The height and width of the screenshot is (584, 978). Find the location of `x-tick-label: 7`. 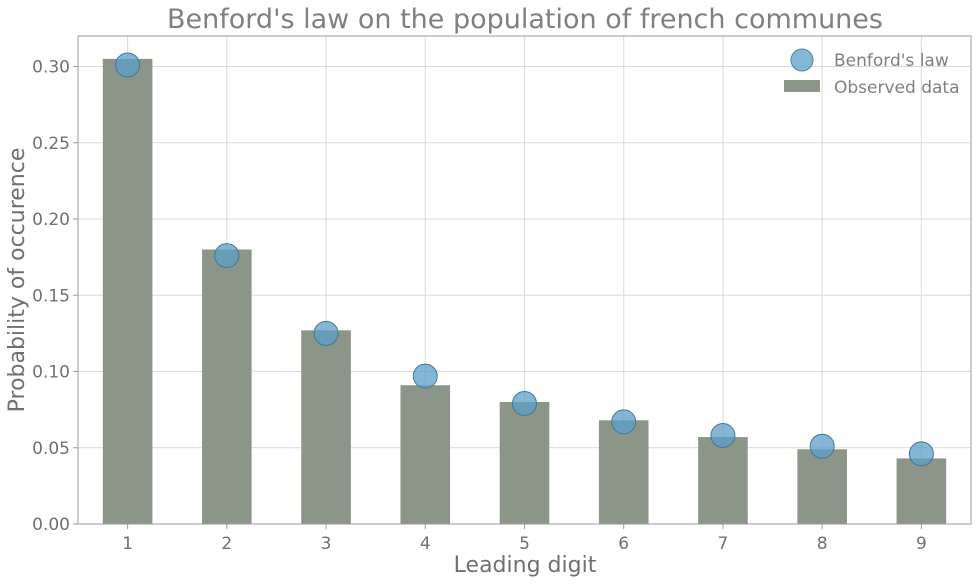

x-tick-label: 7 is located at coordinates (723, 544).